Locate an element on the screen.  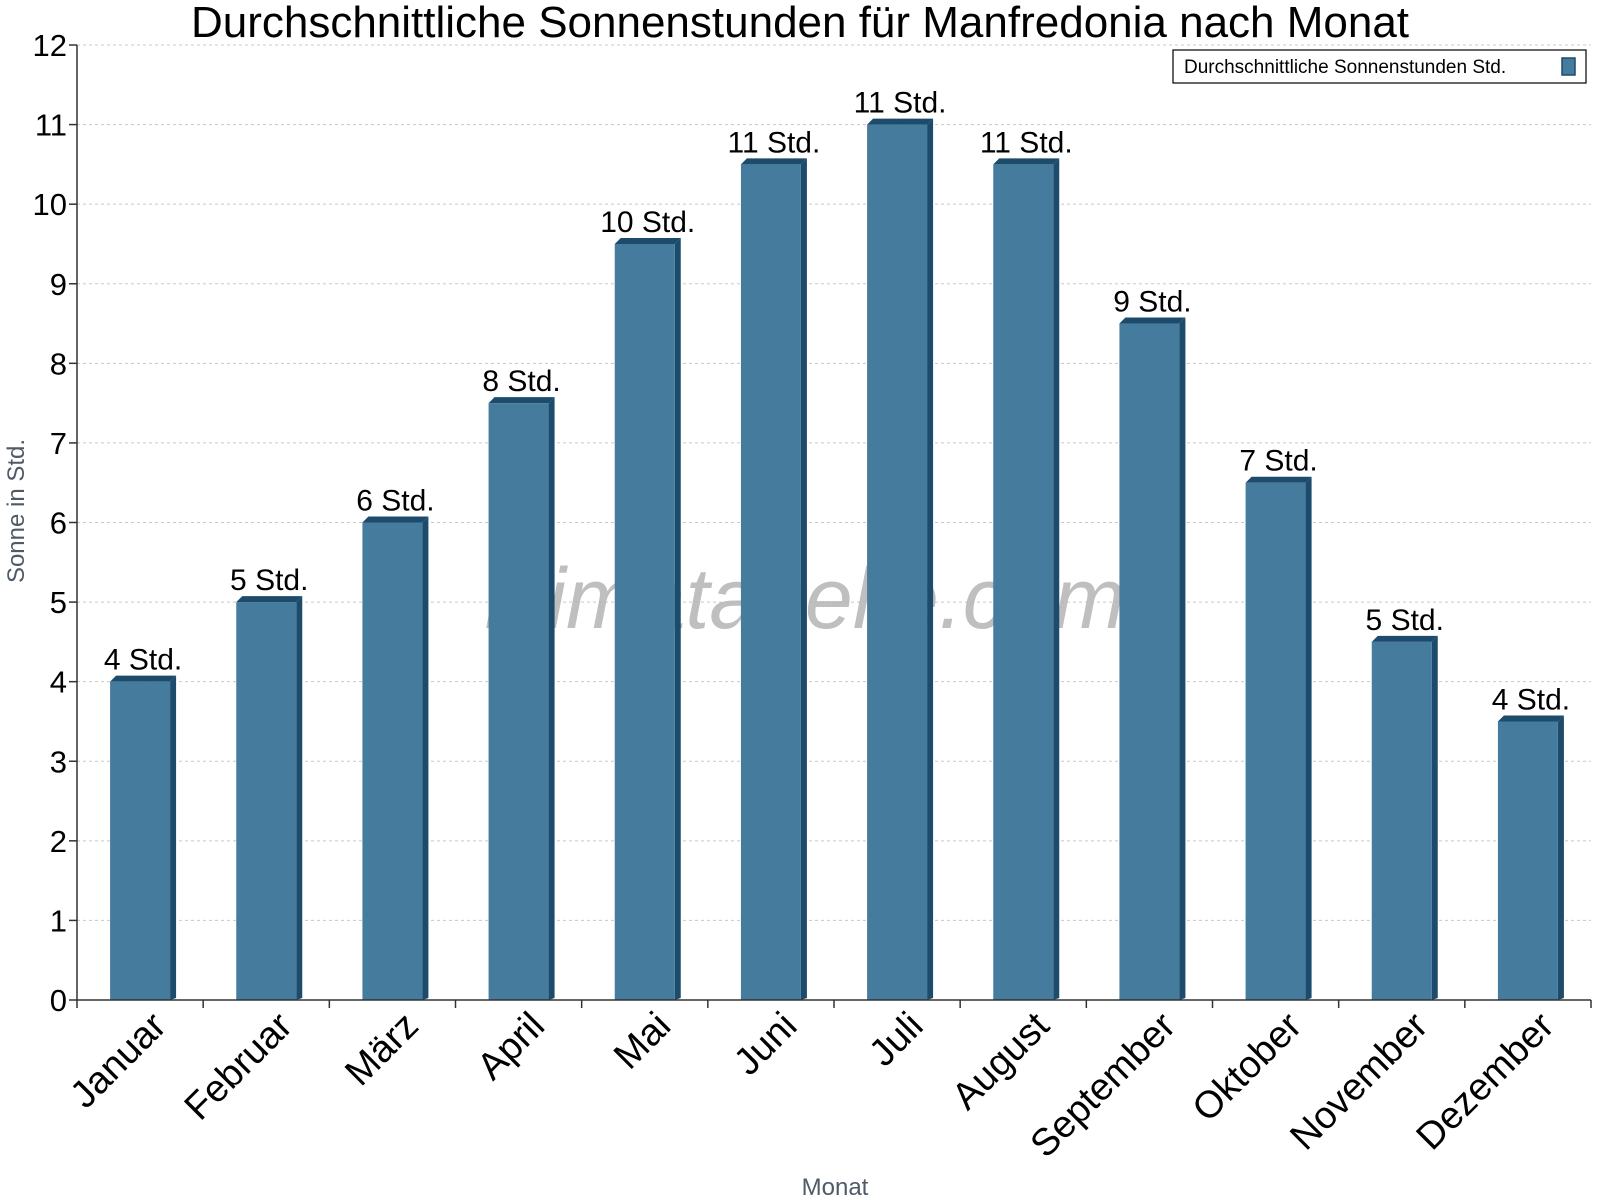
x-tick-label: Dezember is located at coordinates (1486, 1081).